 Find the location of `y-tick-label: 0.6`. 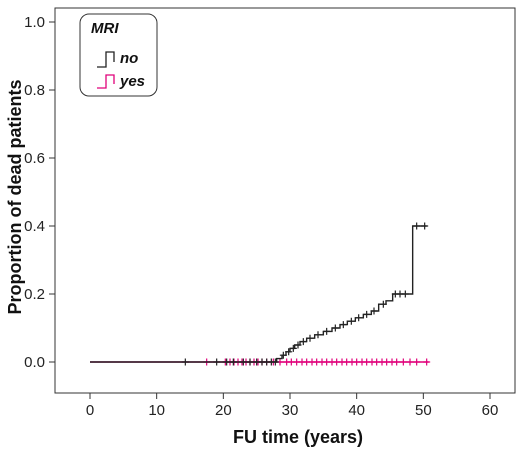

y-tick-label: 0.6 is located at coordinates (34, 158).